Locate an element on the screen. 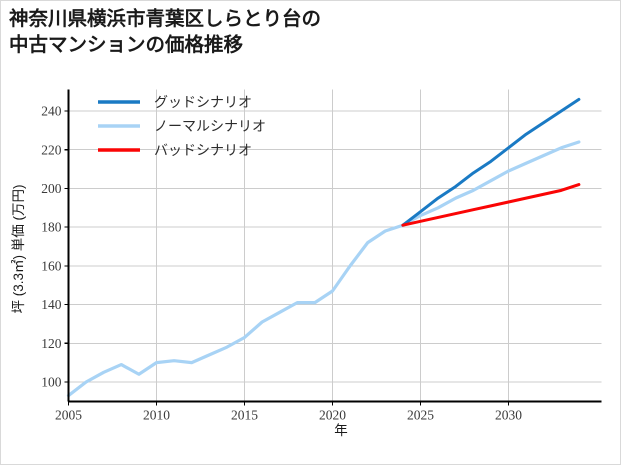 Image resolution: width=621 pixels, height=465 pixels. y-tick-label: 240 is located at coordinates (51, 111).